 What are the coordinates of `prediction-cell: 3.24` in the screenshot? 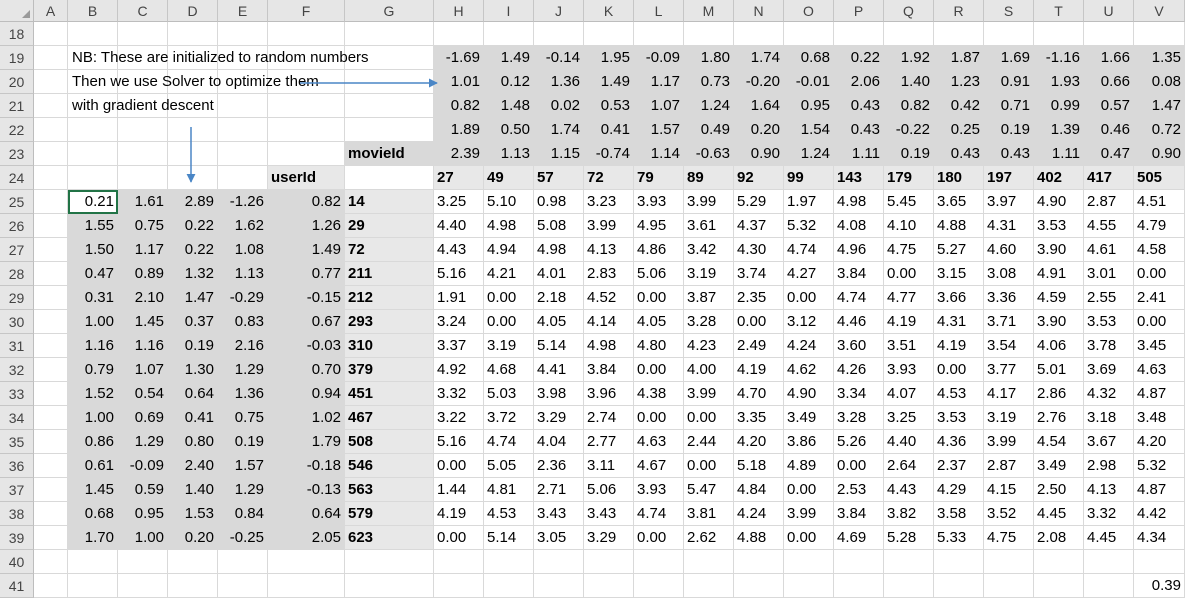 It's located at (459, 322).